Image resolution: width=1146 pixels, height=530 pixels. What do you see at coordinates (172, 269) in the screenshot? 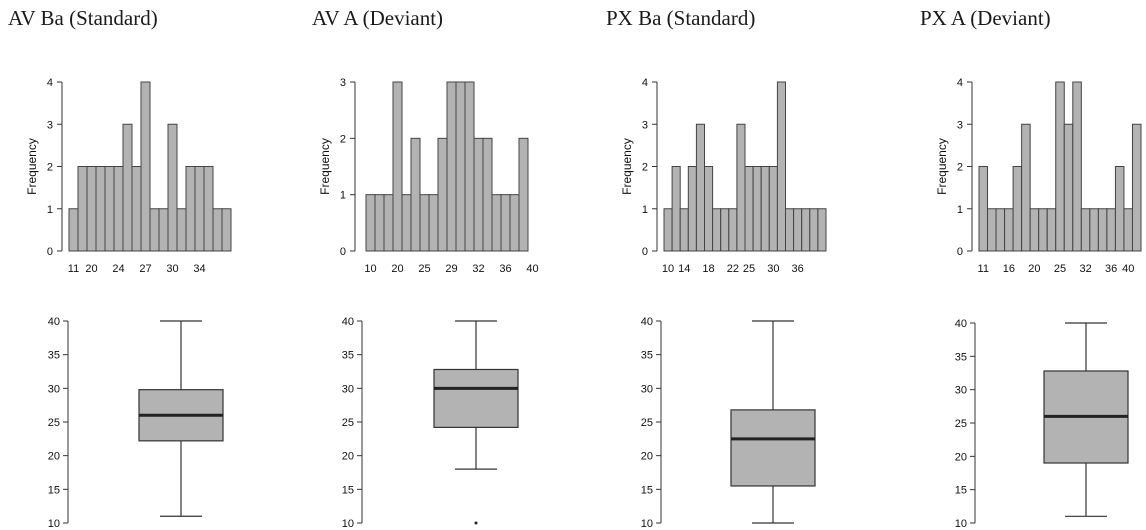
I see `x-tick-label: 30` at bounding box center [172, 269].